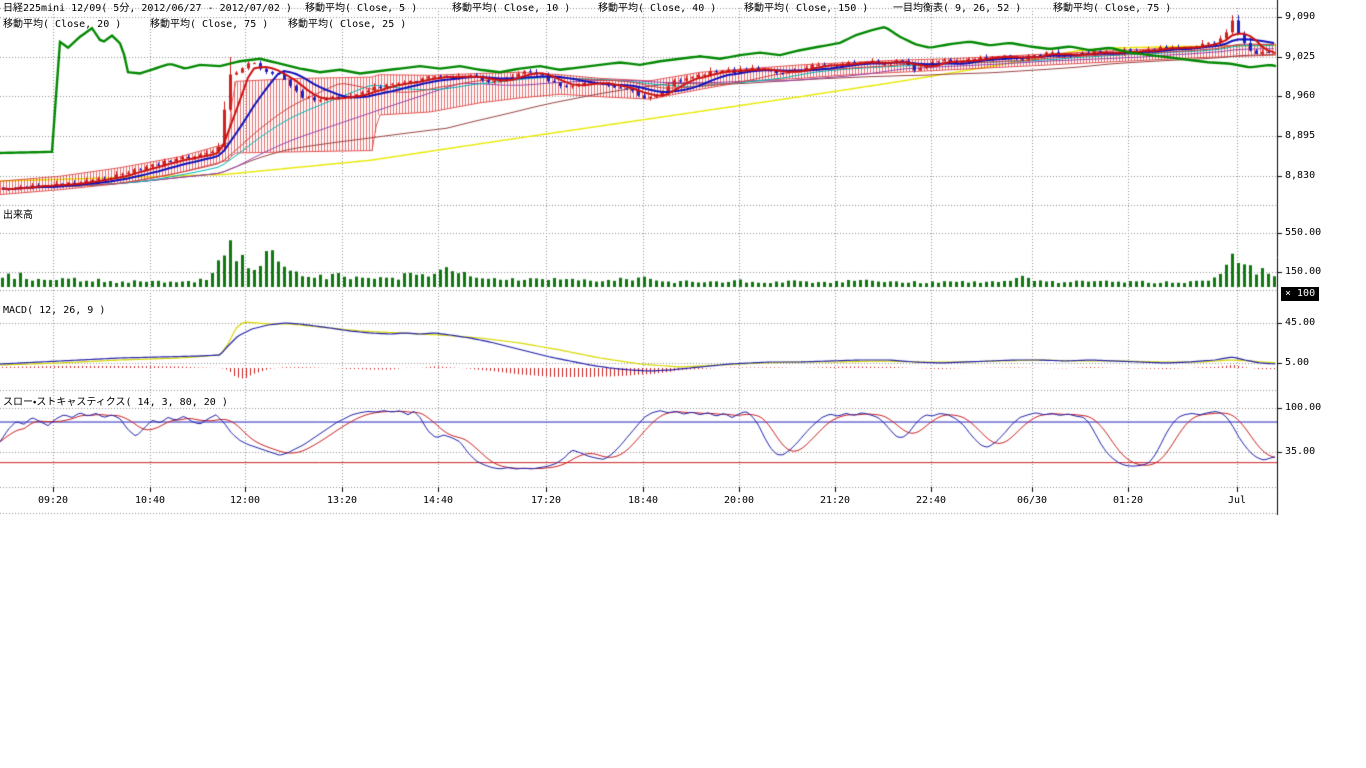 Image resolution: width=1366 pixels, height=768 pixels. I want to click on stoch-axis-tick: 35.00, so click(1300, 451).